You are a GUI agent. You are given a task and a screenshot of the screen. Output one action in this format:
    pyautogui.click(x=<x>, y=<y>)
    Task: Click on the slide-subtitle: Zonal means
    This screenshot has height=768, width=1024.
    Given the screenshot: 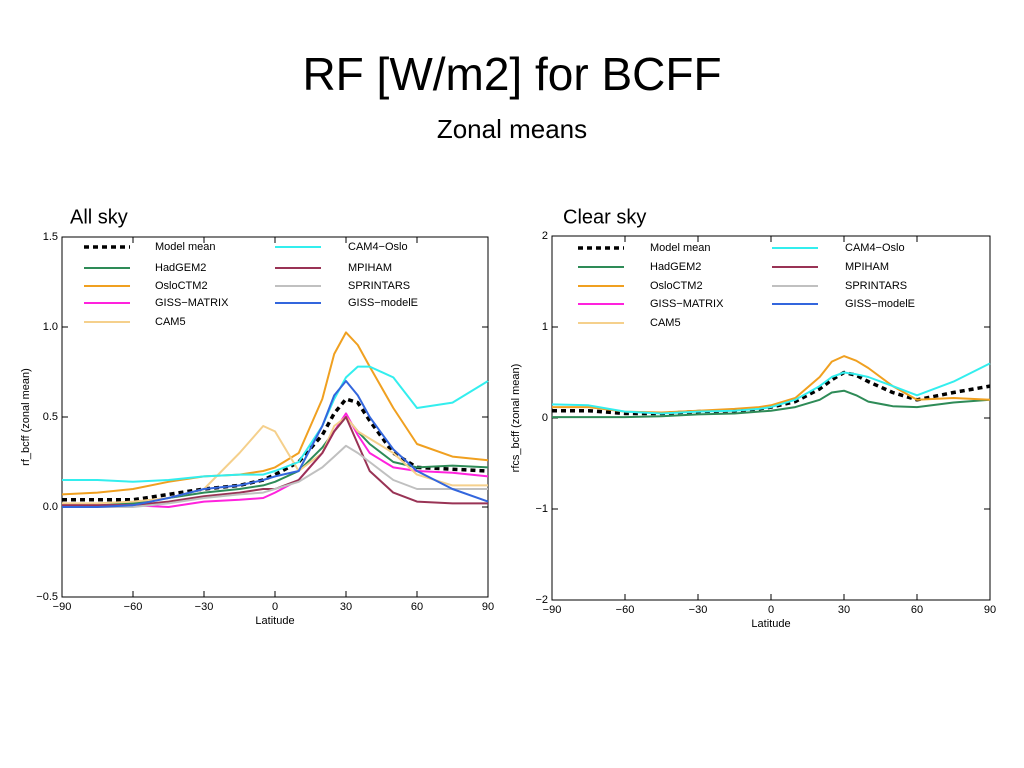 What is the action you would take?
    pyautogui.click(x=512, y=129)
    